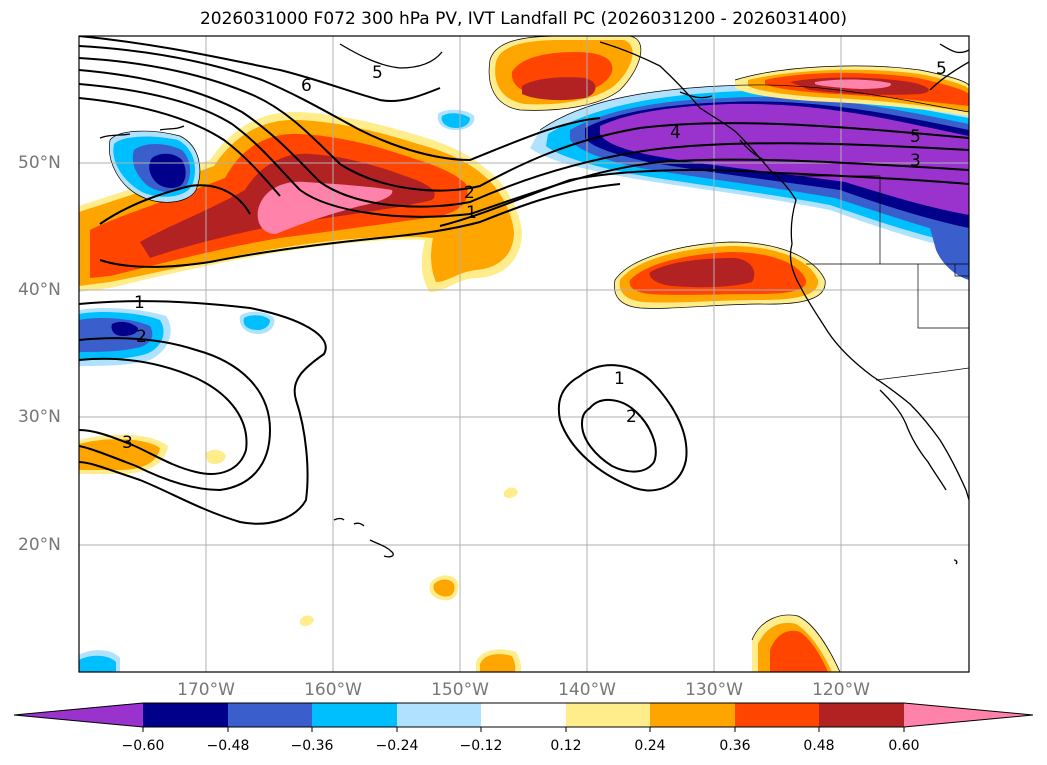  Describe the element at coordinates (841, 690) in the screenshot. I see `lon-label: 120°W` at that location.